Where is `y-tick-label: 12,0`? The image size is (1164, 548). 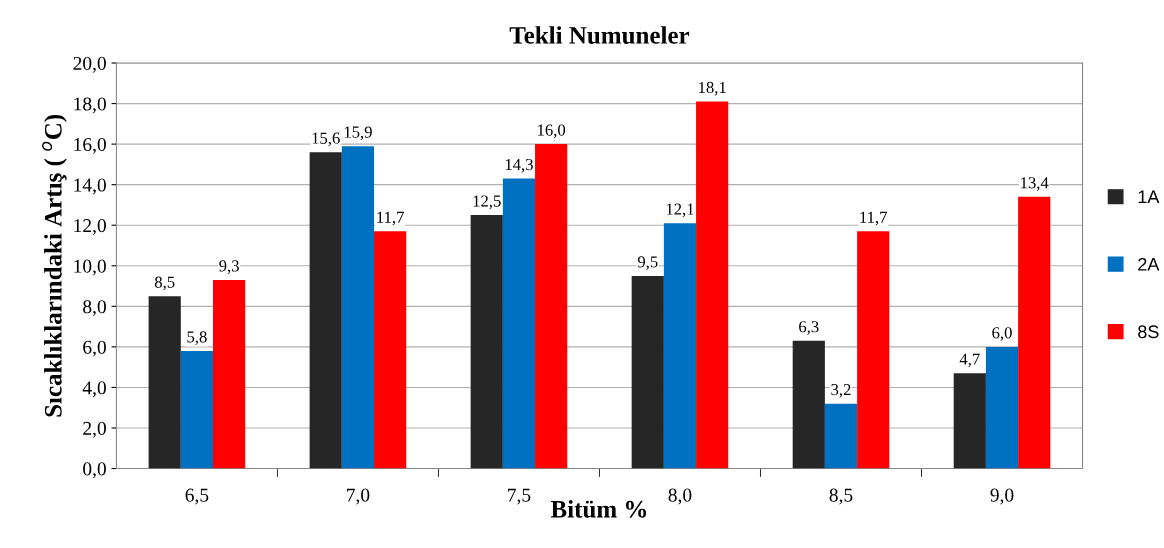 y-tick-label: 12,0 is located at coordinates (90, 227).